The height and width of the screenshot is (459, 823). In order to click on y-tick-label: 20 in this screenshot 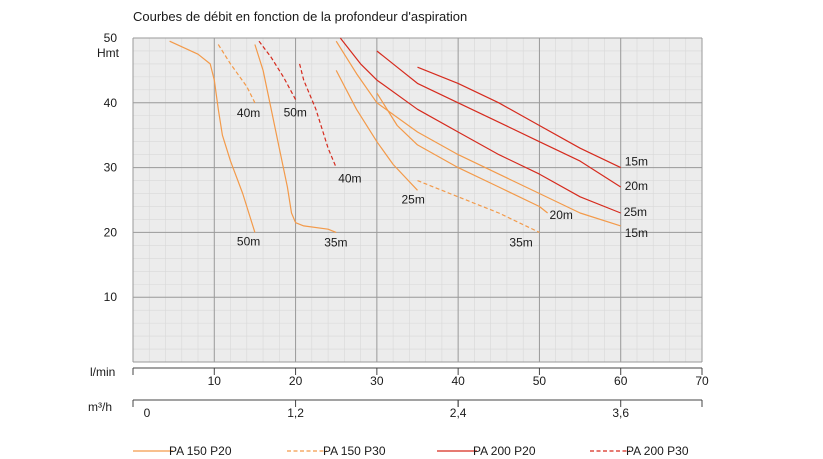, I will do `click(111, 232)`.